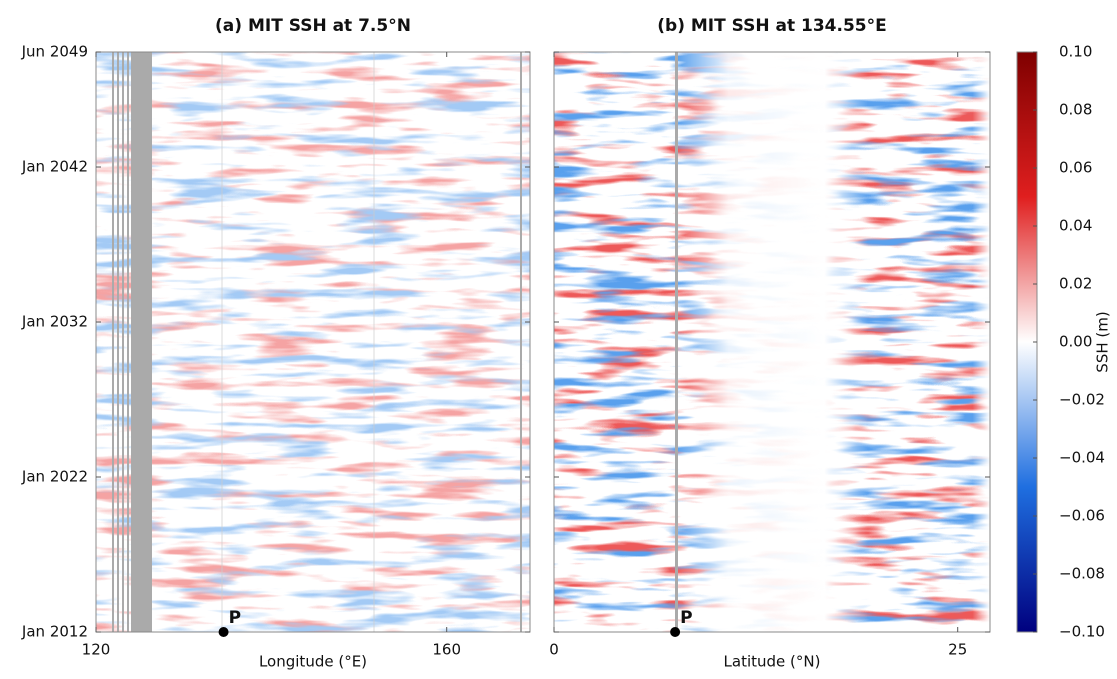 The image size is (1117, 679). I want to click on y-tick-label: Jan 2032, so click(54, 322).